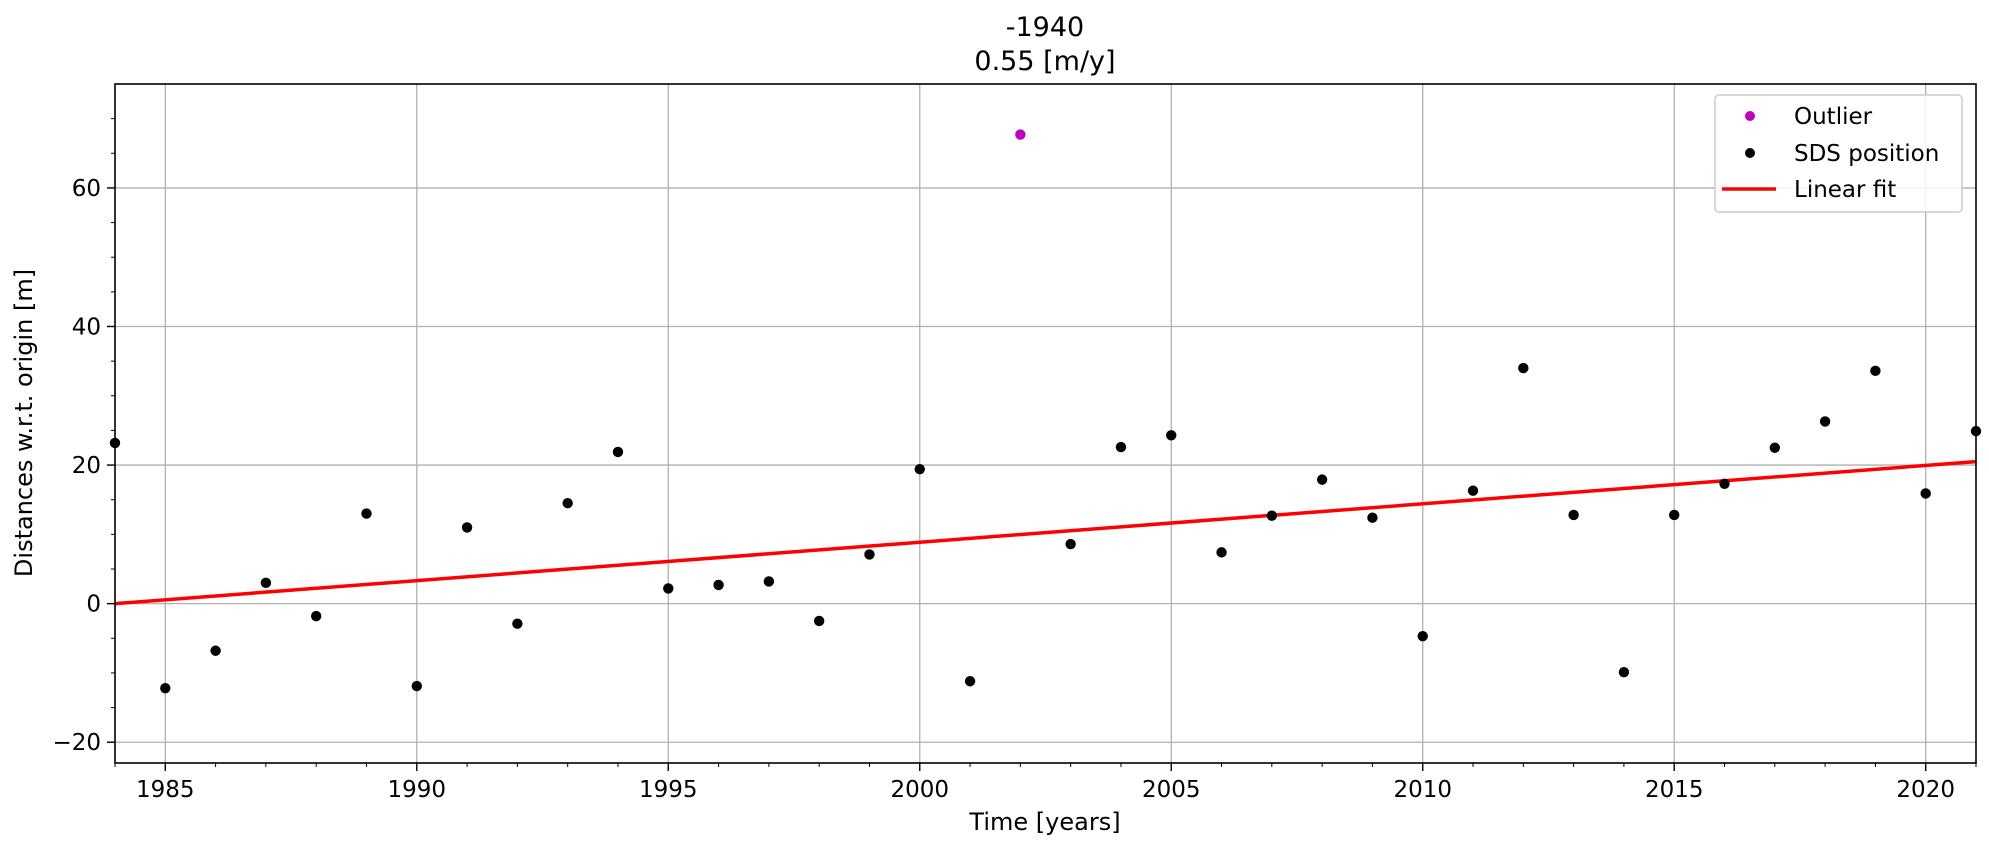 The image size is (1989, 849). What do you see at coordinates (1866, 154) in the screenshot?
I see `legend-sds-label: SDS position` at bounding box center [1866, 154].